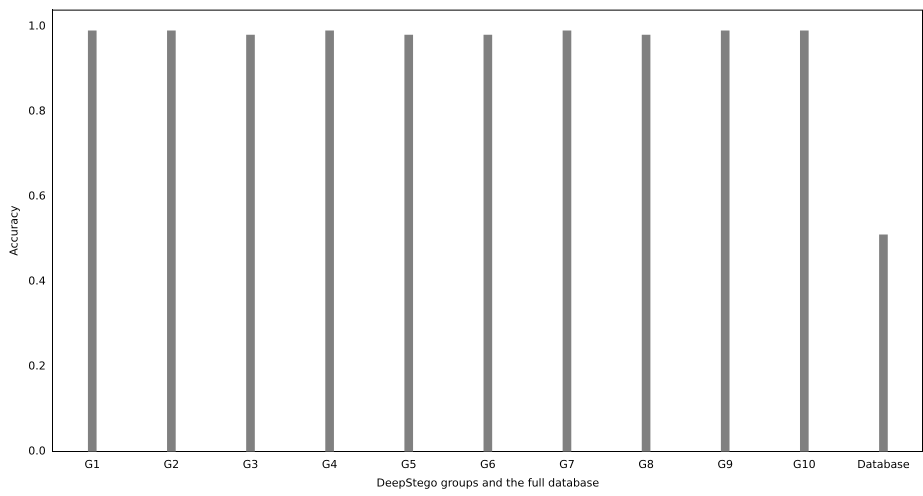  Describe the element at coordinates (330, 465) in the screenshot. I see `x-tick-label: G4` at that location.